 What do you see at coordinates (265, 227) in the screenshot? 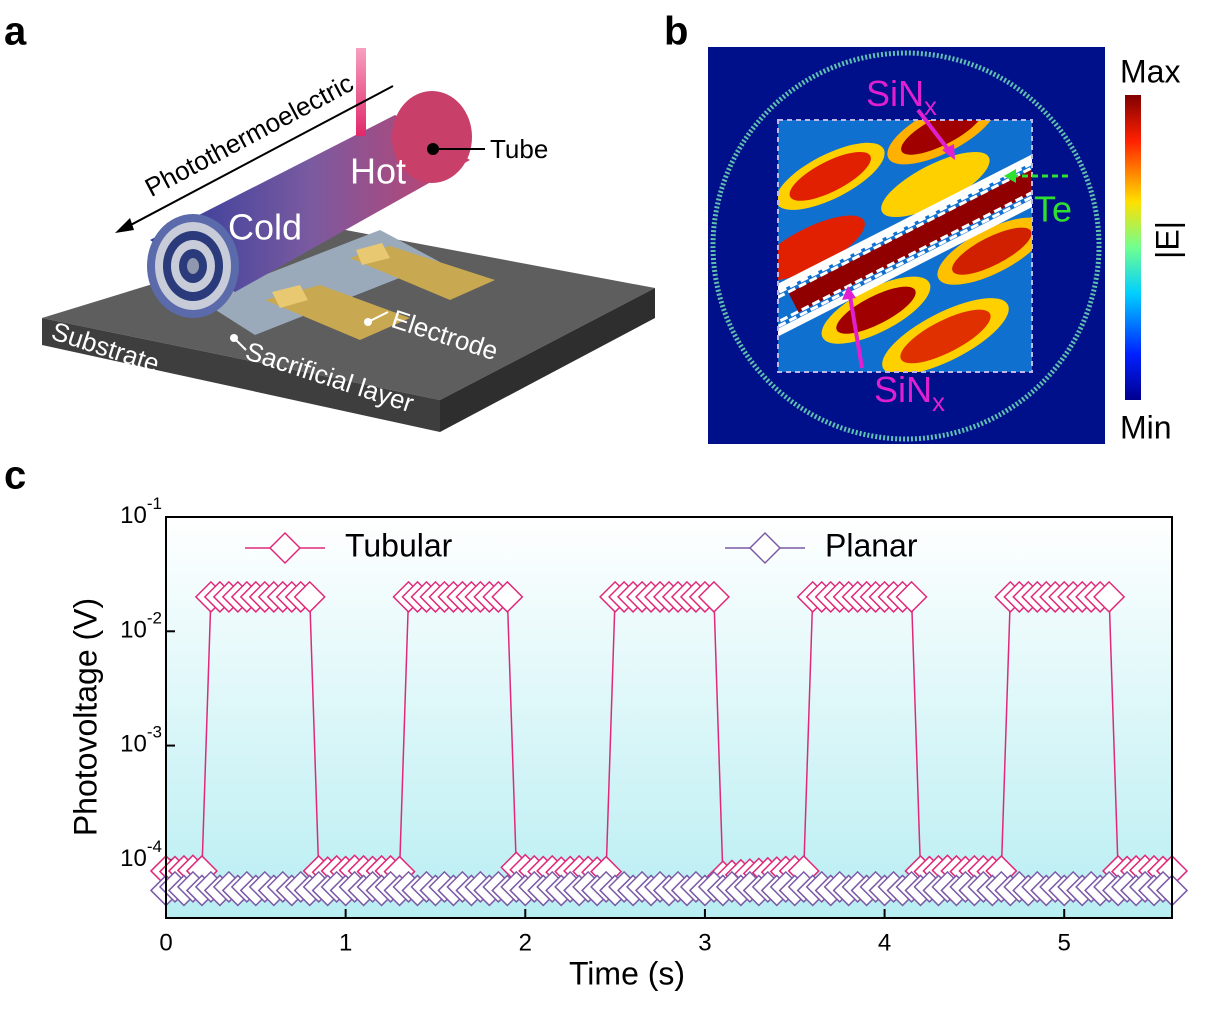
I see `cold-label: Cold` at bounding box center [265, 227].